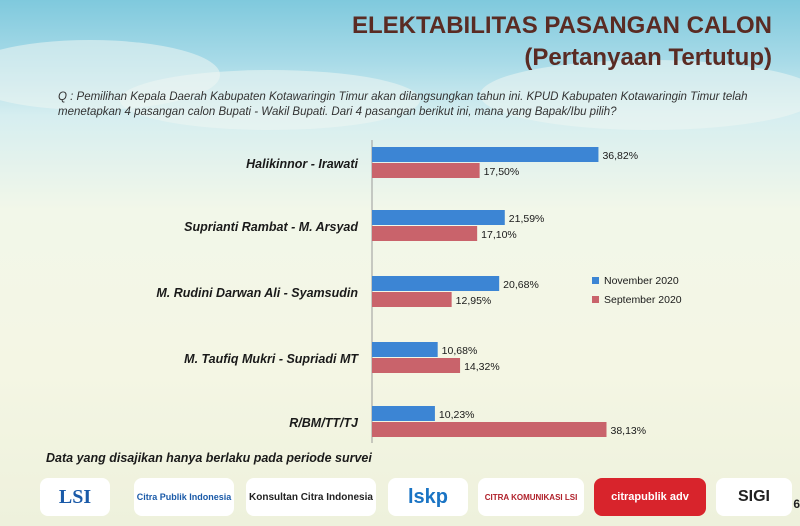  I want to click on data-label: 36,82%, so click(620, 156).